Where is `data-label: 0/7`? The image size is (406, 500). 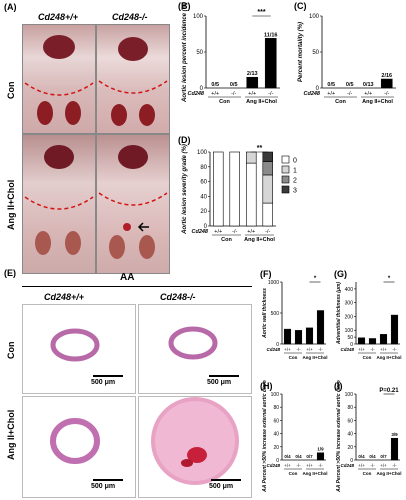
data-label: 0/7 is located at coordinates (383, 456).